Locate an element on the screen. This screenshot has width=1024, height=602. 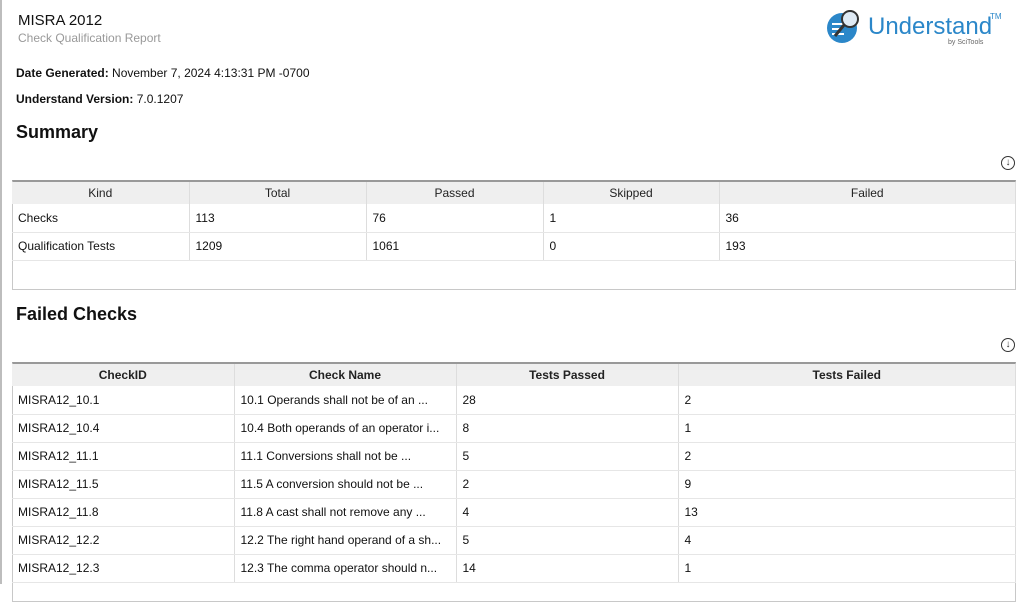
column-header: Skipped is located at coordinates (631, 193).